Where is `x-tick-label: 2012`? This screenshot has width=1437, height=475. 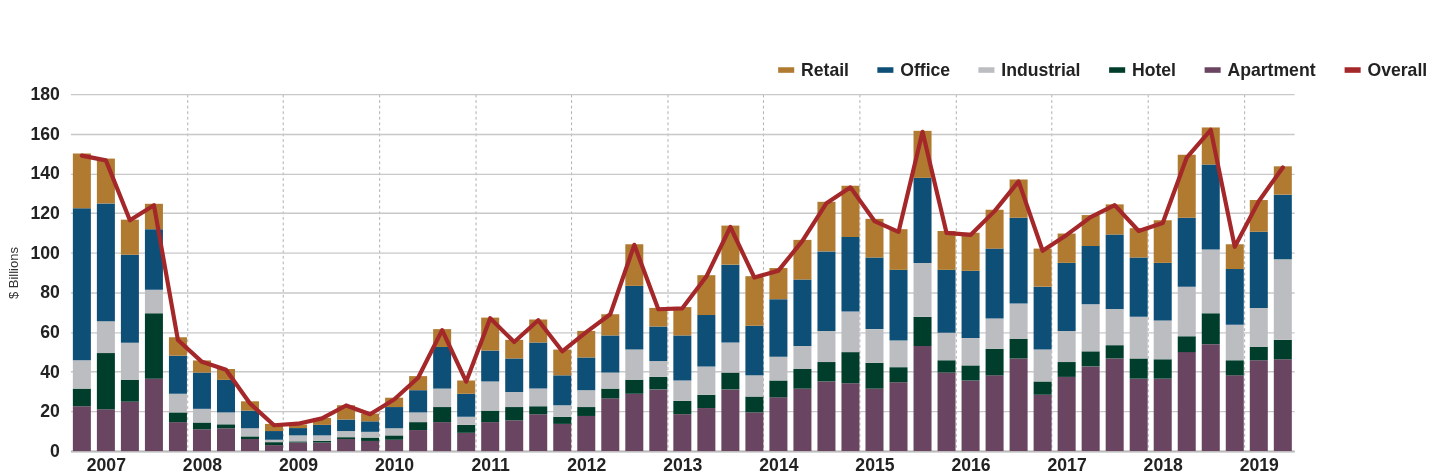
x-tick-label: 2012 is located at coordinates (587, 465).